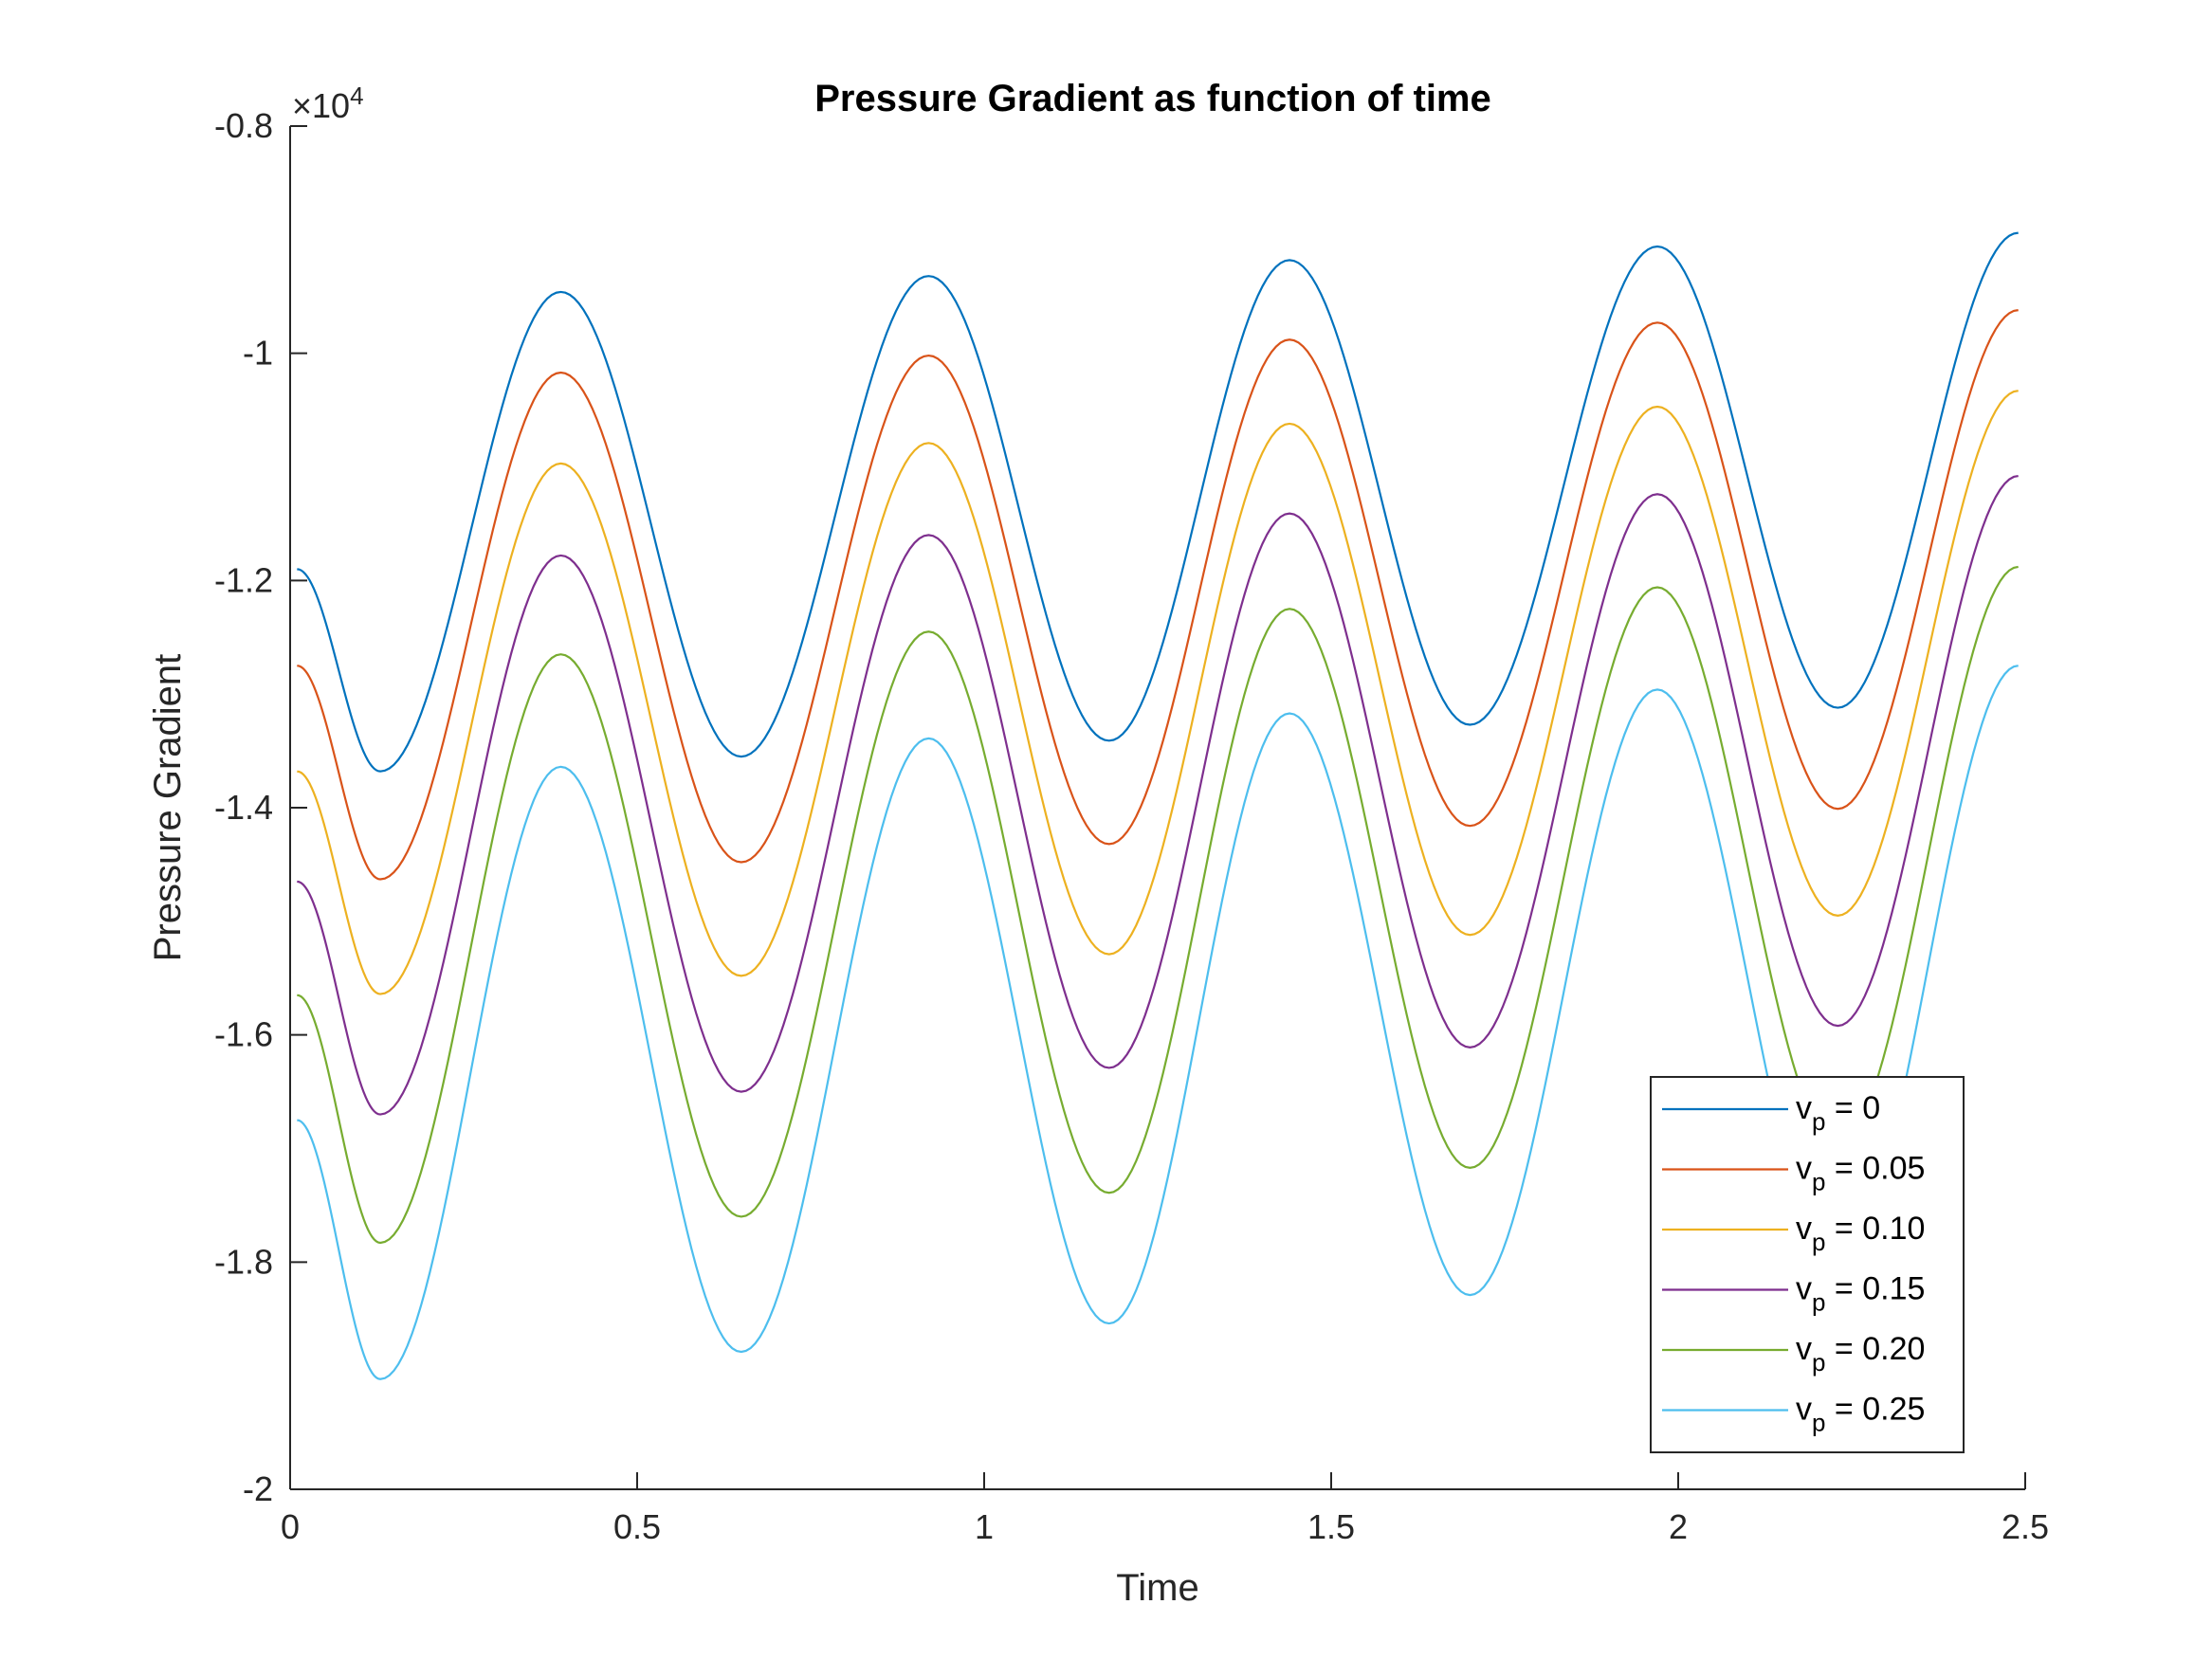 Image resolution: width=2212 pixels, height=1659 pixels. What do you see at coordinates (1152, 98) in the screenshot?
I see `chart-title: Pressure Gradient as function of time` at bounding box center [1152, 98].